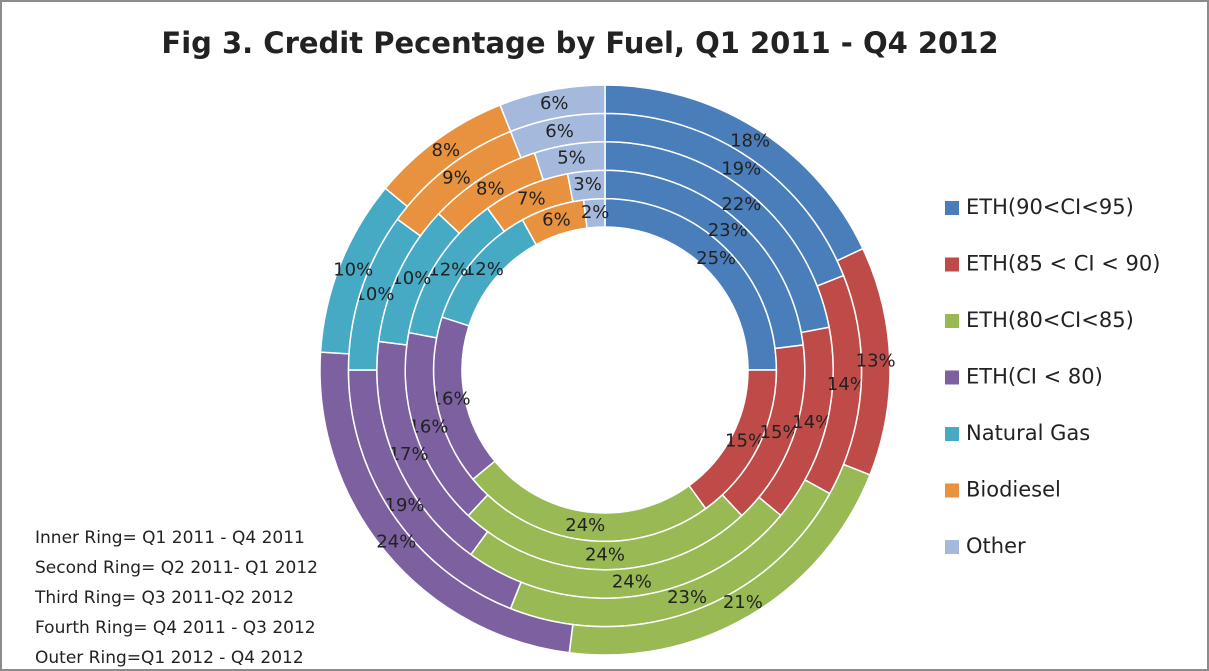 This screenshot has height=671, width=1209. I want to click on data-label: 9%, so click(456, 177).